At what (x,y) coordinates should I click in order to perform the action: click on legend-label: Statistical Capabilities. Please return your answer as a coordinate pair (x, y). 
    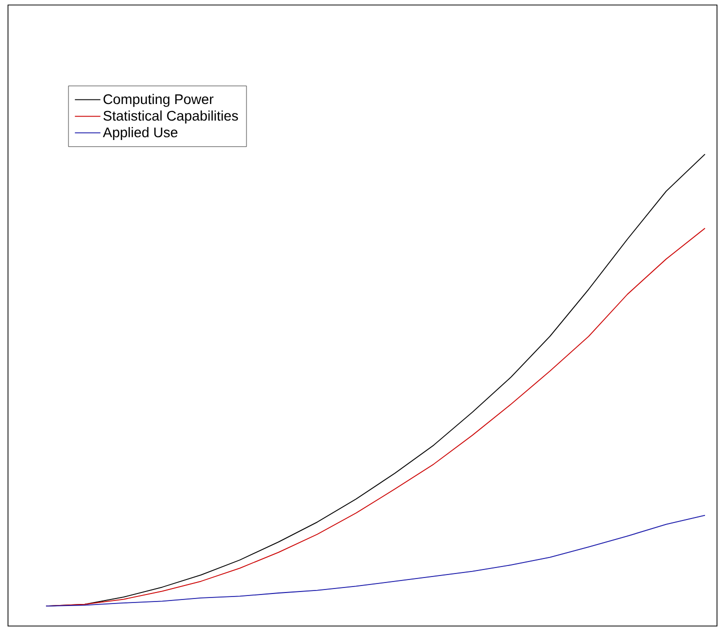
    Looking at the image, I should click on (170, 117).